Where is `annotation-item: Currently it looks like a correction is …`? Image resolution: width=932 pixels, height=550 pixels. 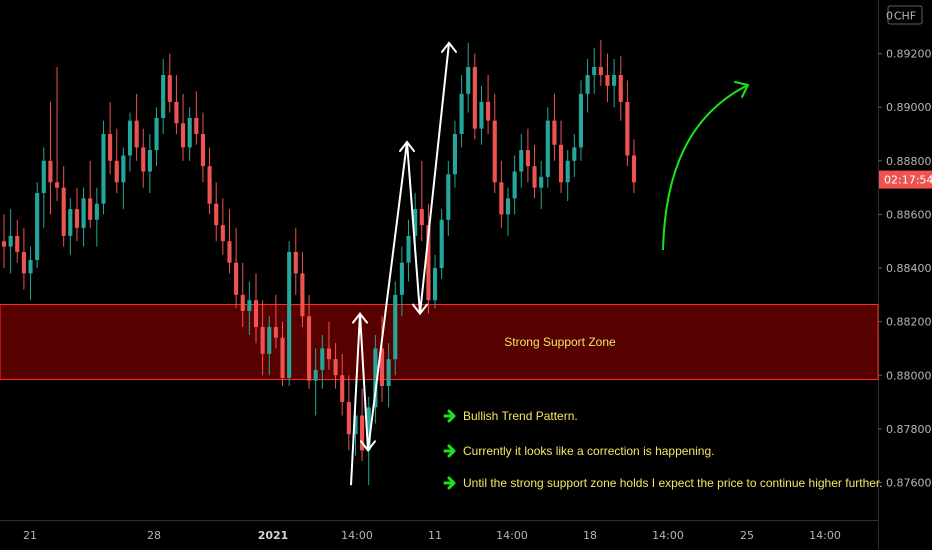
annotation-item: Currently it looks like a correction is … is located at coordinates (578, 451).